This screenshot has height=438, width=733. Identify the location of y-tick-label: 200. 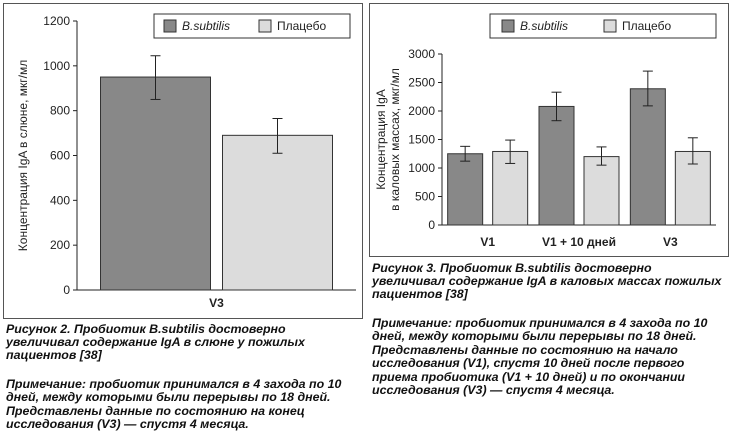
(60, 245).